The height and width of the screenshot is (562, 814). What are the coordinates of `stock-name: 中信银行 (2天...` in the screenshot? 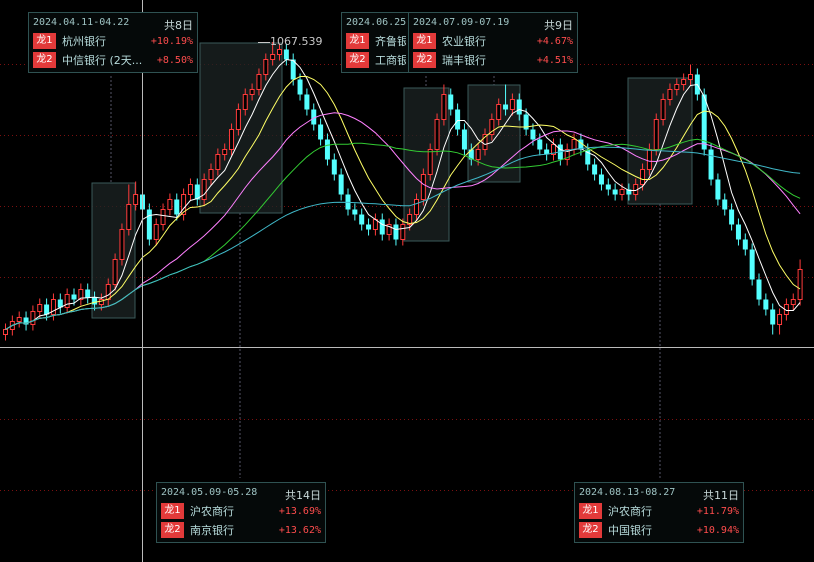 It's located at (102, 60).